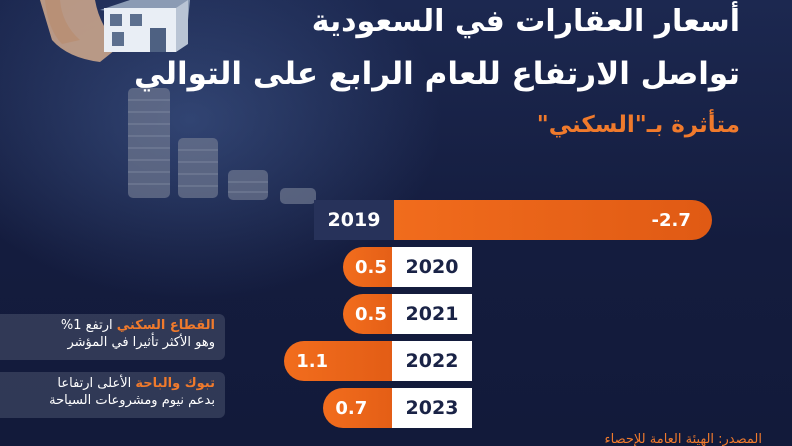 This screenshot has height=446, width=792. What do you see at coordinates (671, 220) in the screenshot?
I see `value-label-2019: -2.7` at bounding box center [671, 220].